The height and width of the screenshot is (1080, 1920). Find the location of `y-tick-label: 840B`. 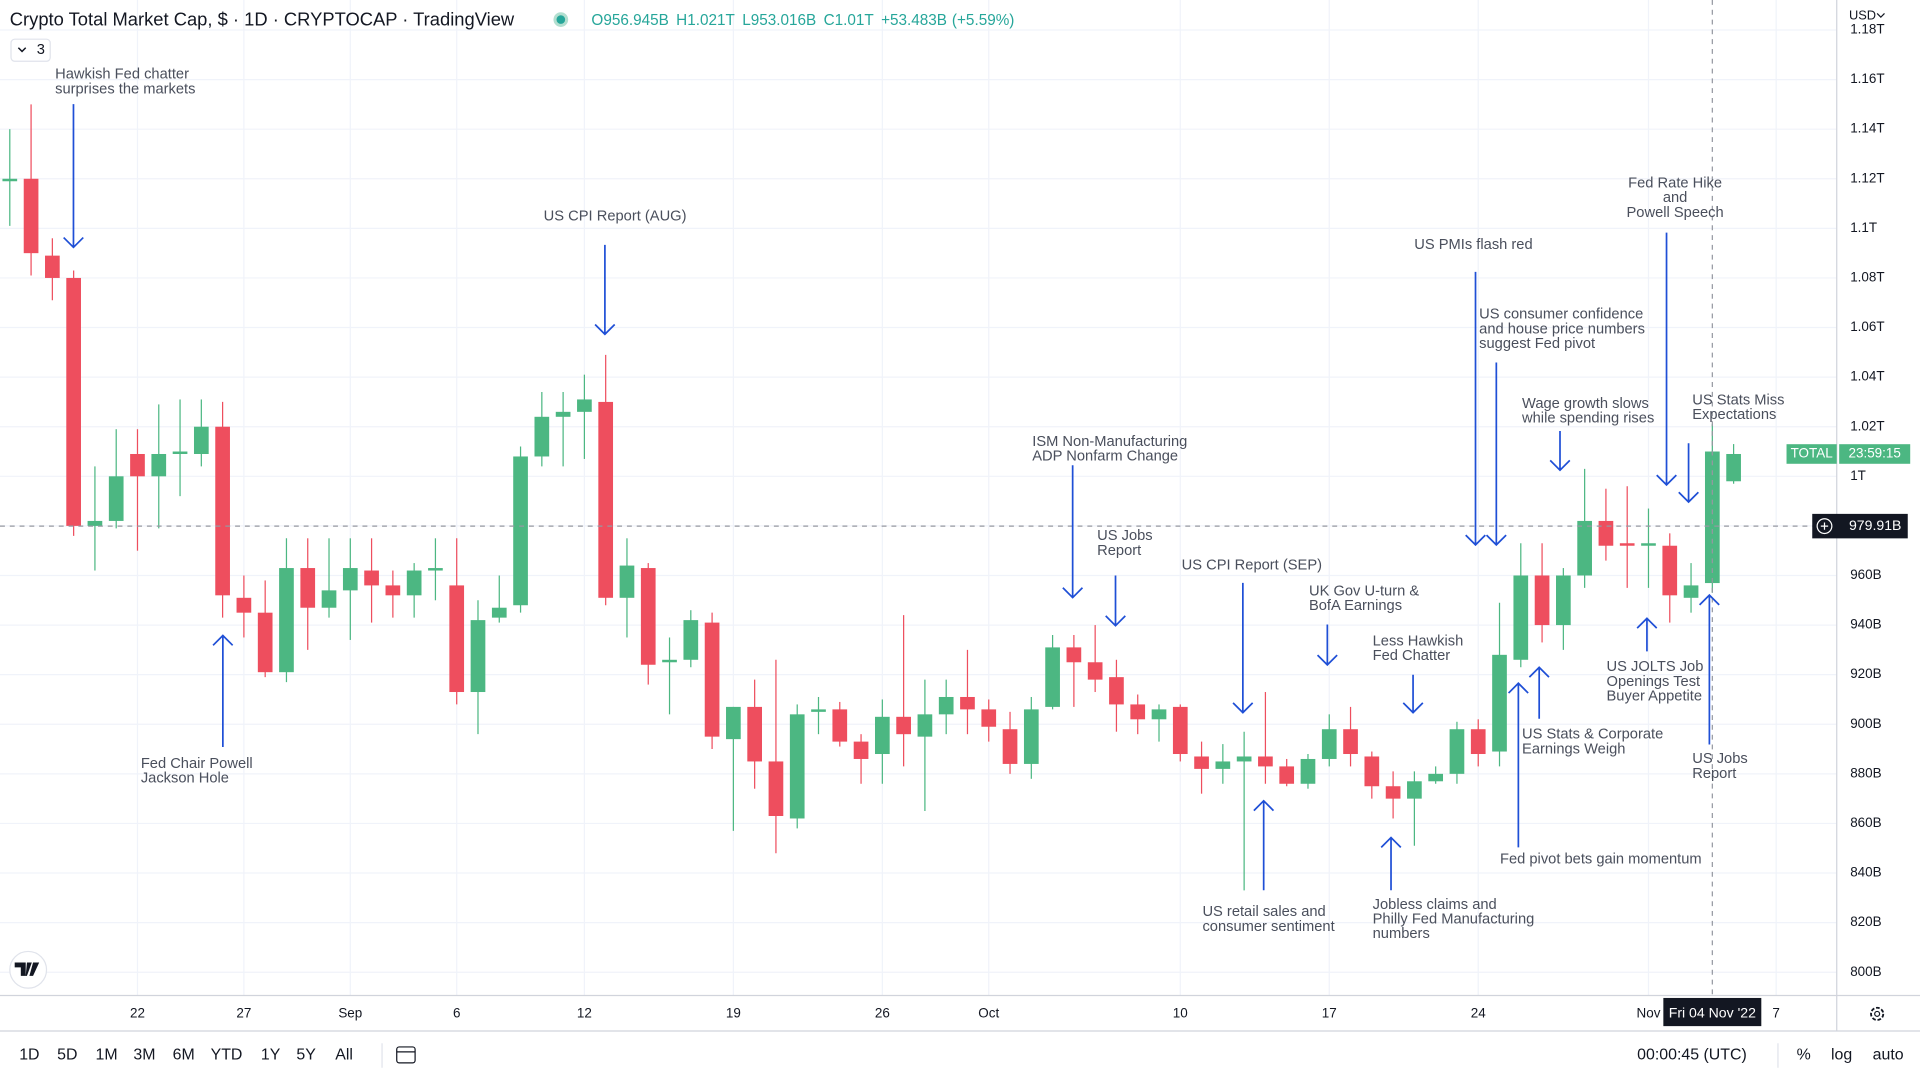

y-tick-label: 840B is located at coordinates (1865, 872).